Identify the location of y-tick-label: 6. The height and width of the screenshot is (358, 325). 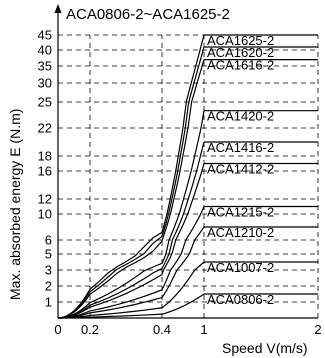
(48, 240).